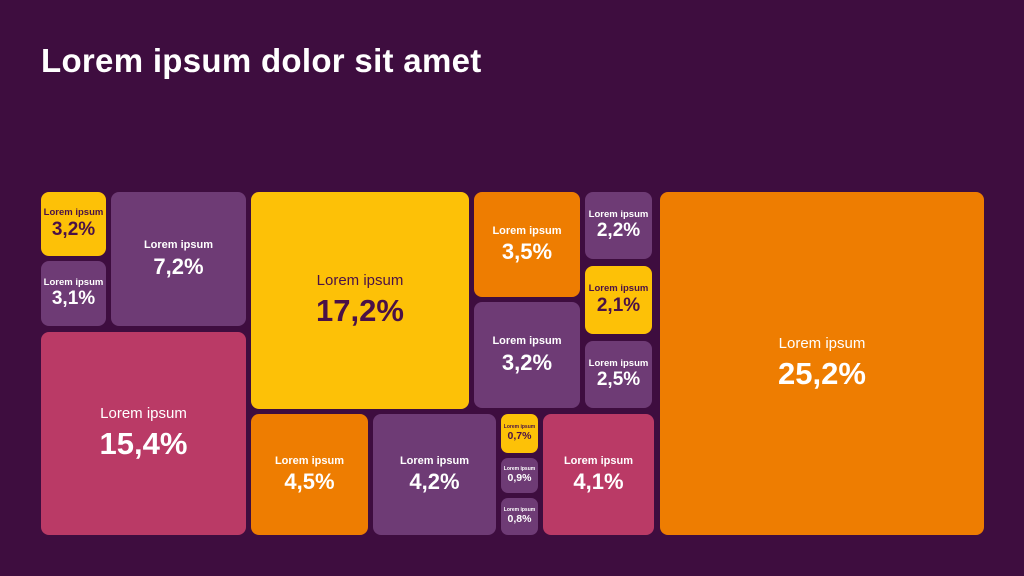 The height and width of the screenshot is (576, 1024). I want to click on tile-value: 4,1%, so click(598, 481).